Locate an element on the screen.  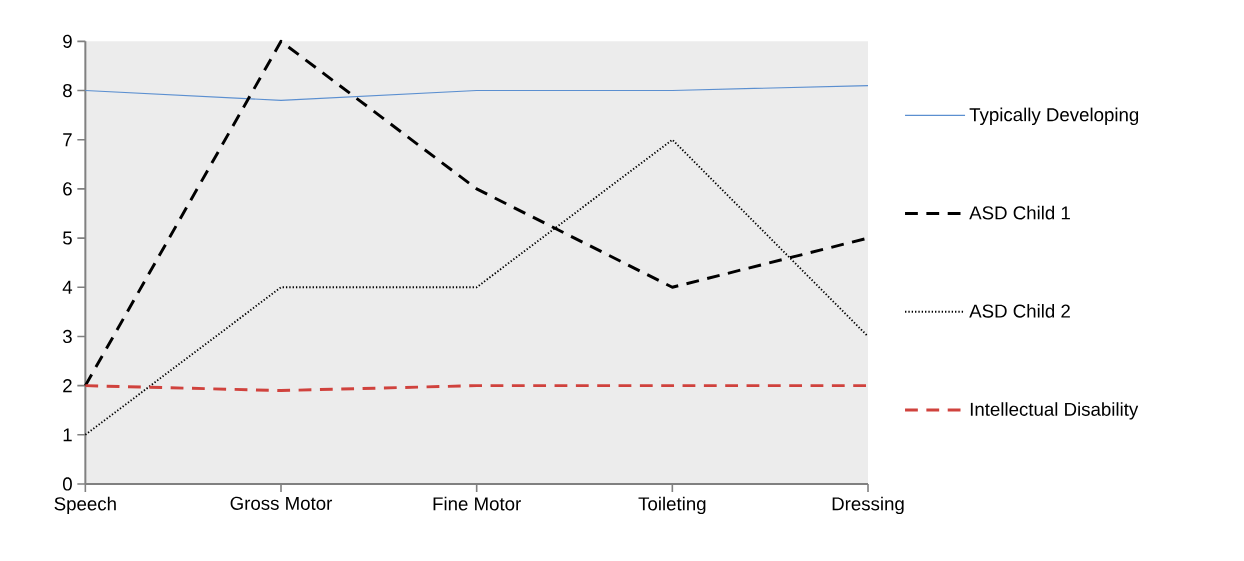
y-tick-label: 8 is located at coordinates (67, 90).